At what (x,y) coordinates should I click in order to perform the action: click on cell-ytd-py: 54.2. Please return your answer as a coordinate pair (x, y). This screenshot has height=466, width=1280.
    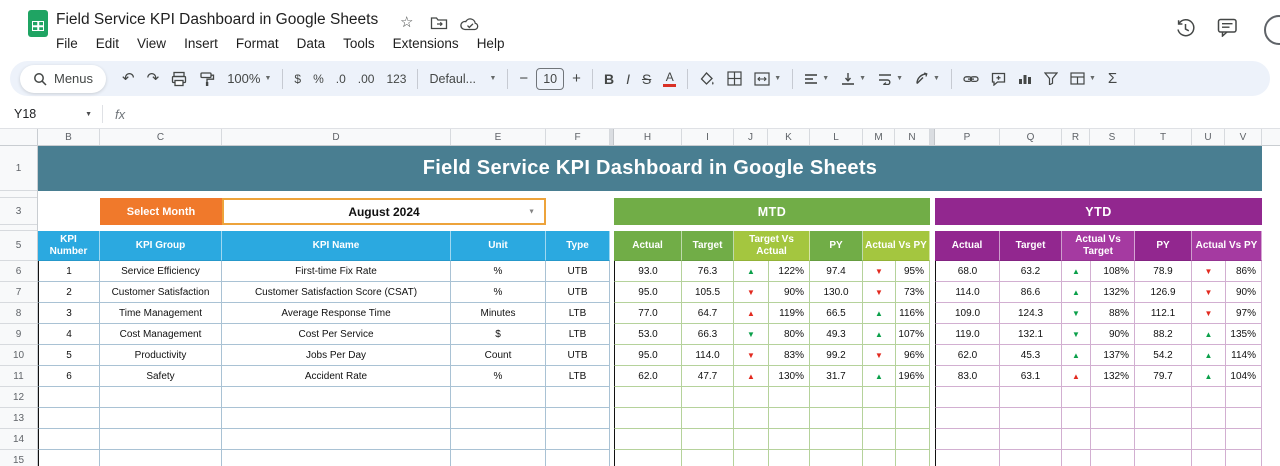
    Looking at the image, I should click on (1163, 355).